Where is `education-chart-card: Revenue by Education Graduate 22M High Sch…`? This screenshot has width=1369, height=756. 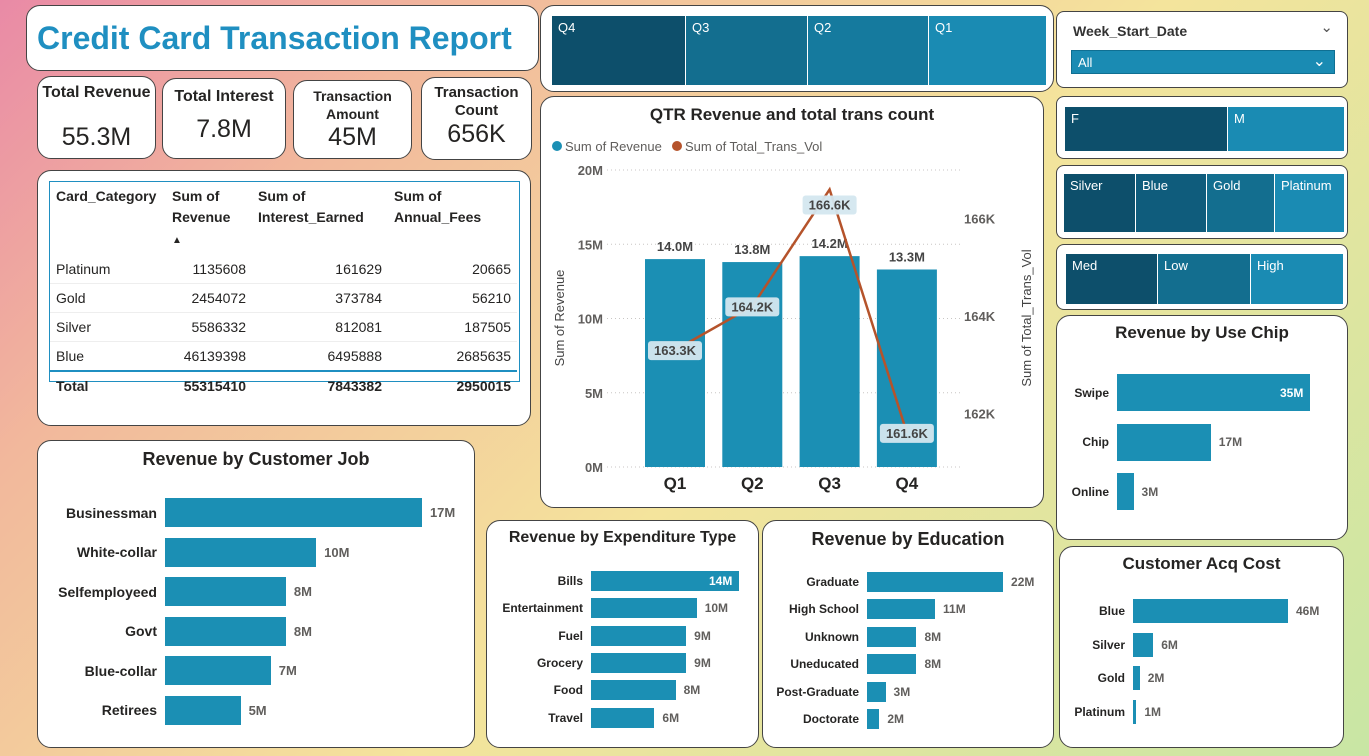 education-chart-card: Revenue by Education Graduate 22M High Sch… is located at coordinates (908, 634).